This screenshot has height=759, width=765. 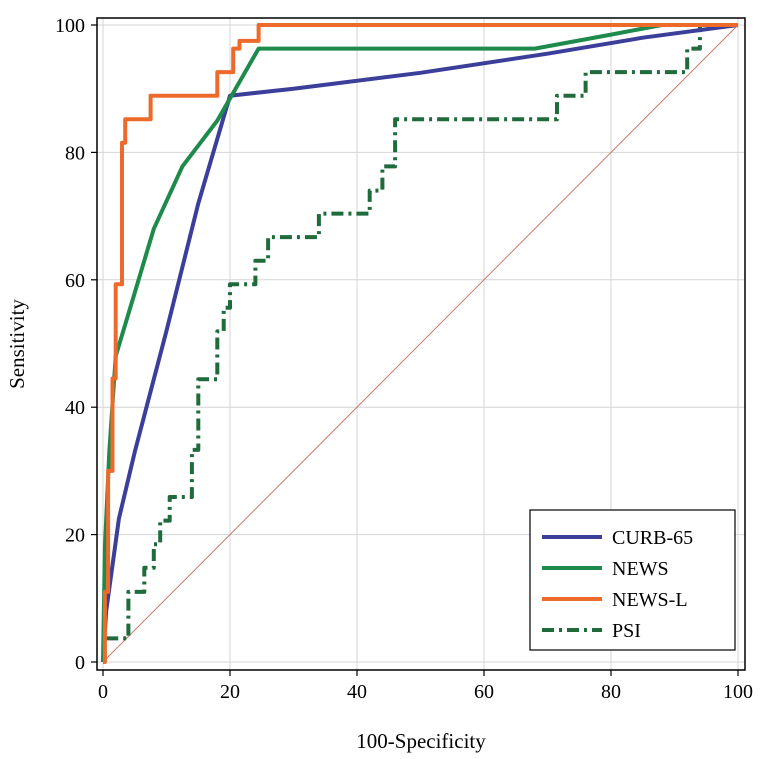 What do you see at coordinates (75, 408) in the screenshot?
I see `y-tick-label: 40` at bounding box center [75, 408].